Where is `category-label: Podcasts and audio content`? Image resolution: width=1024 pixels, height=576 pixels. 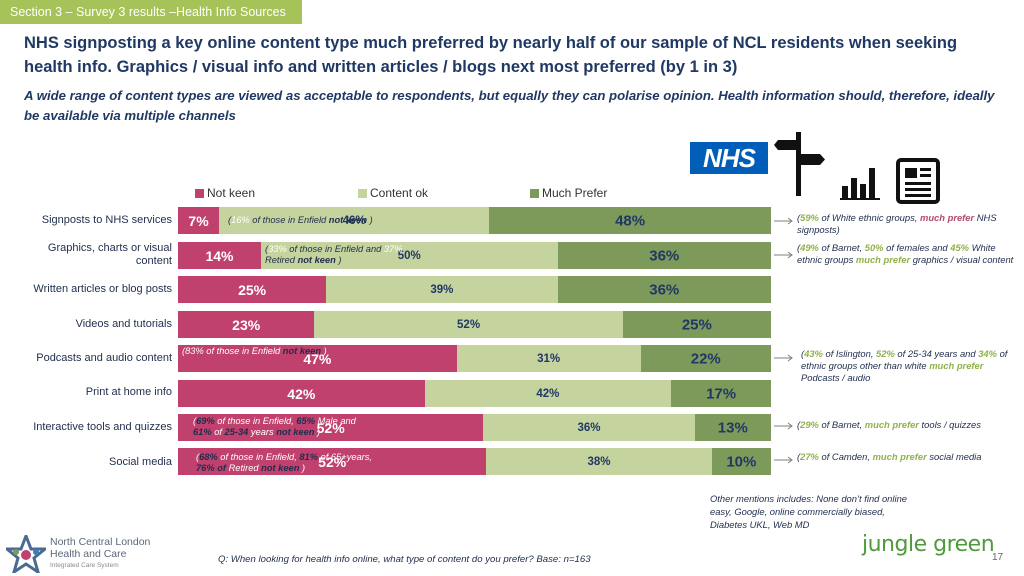
category-label: Podcasts and audio content is located at coordinates (104, 358).